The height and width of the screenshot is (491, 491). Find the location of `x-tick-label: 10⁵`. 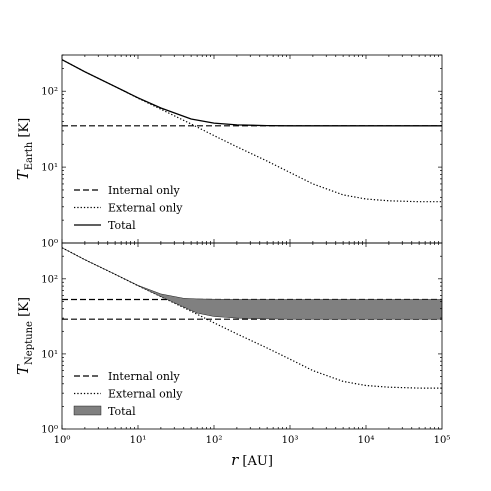

x-tick-label: 10⁵ is located at coordinates (442, 440).